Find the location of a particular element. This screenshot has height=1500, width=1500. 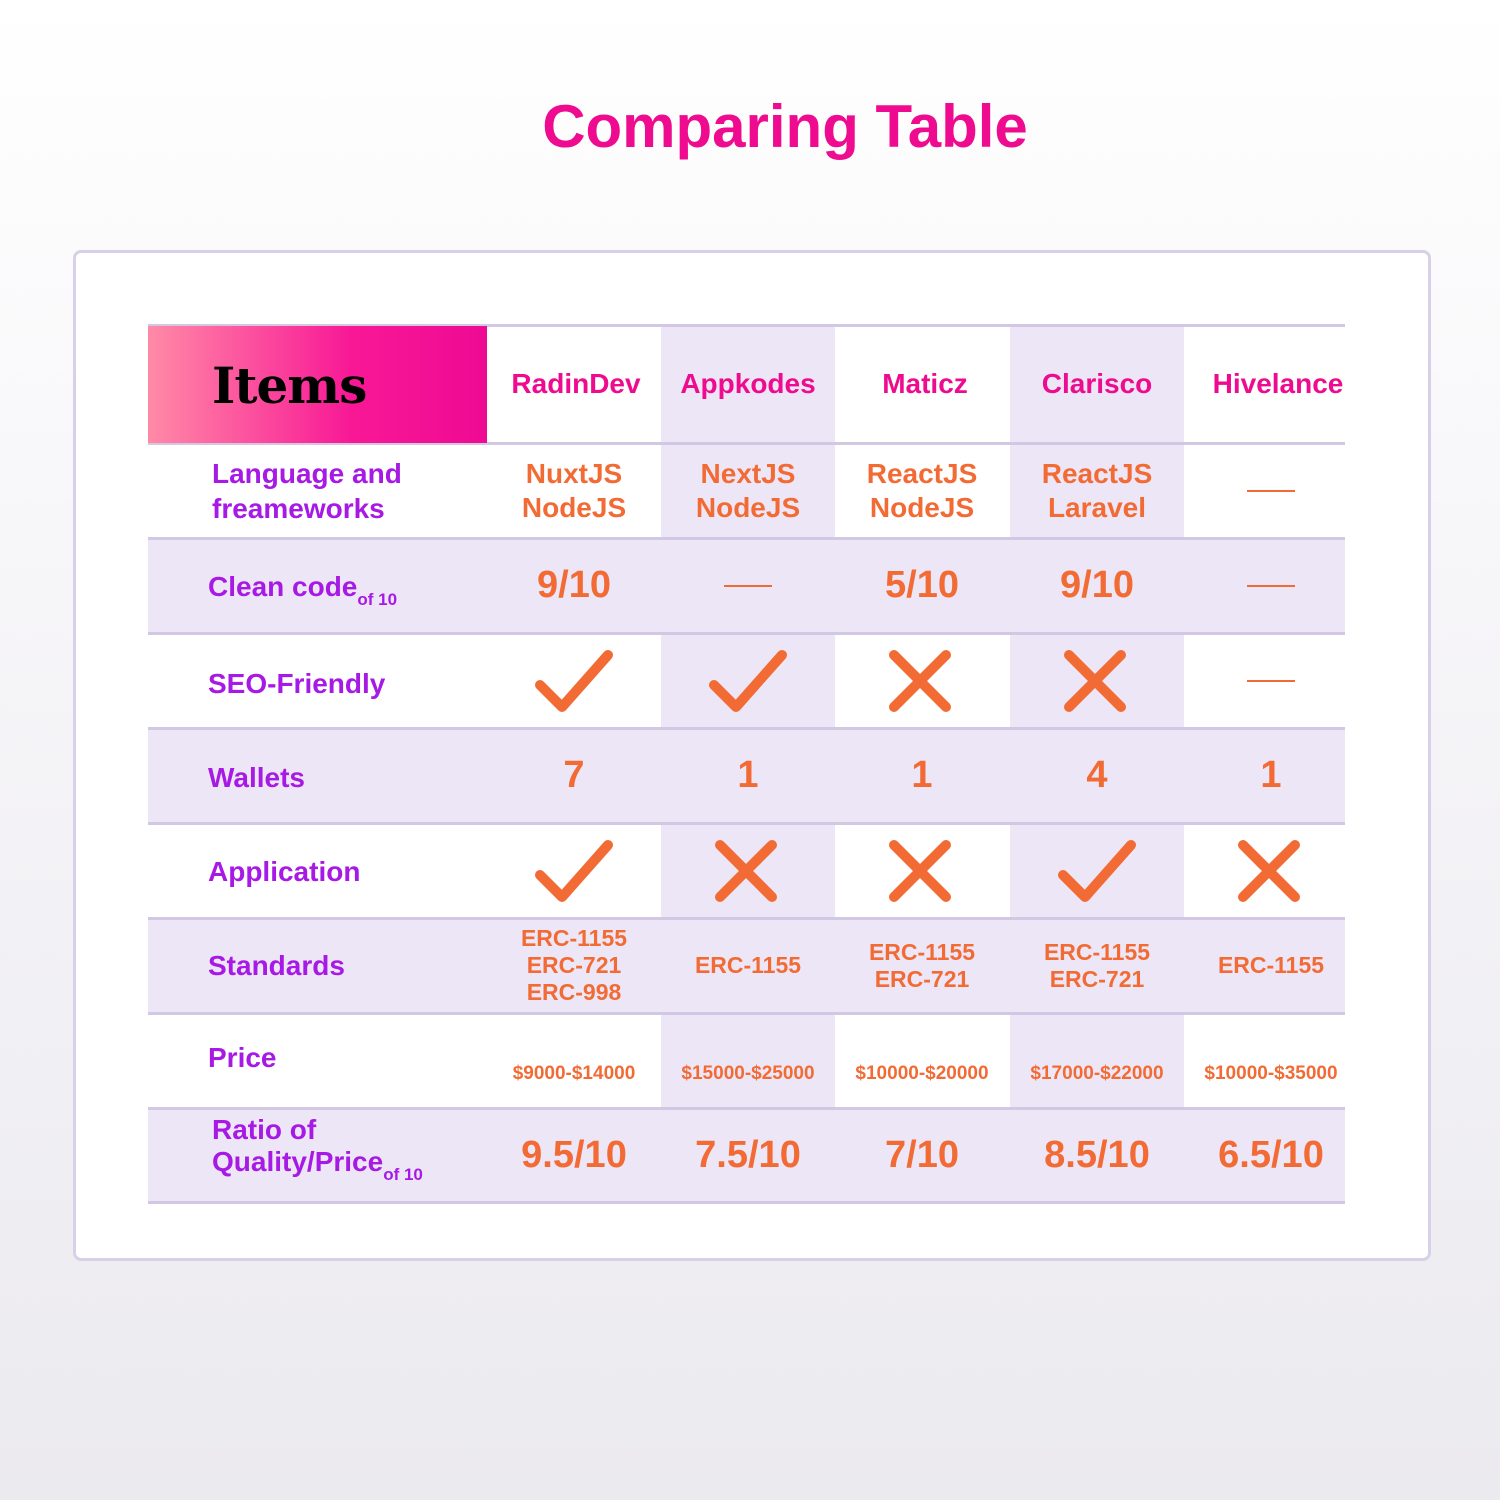

cell-application-radindev is located at coordinates (574, 870).